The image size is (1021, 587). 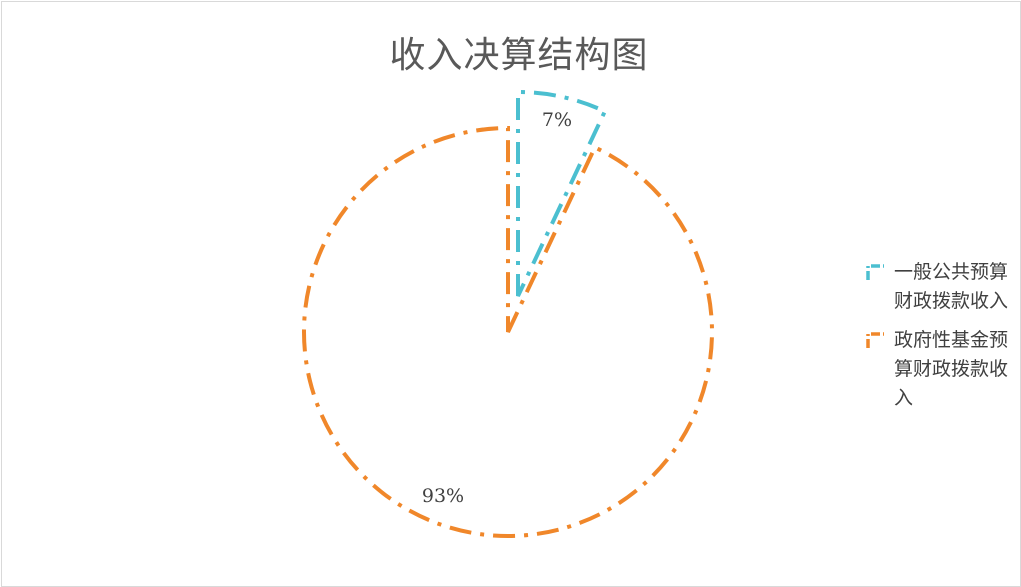 What do you see at coordinates (519, 55) in the screenshot?
I see `chart-title: 收入决算结构图` at bounding box center [519, 55].